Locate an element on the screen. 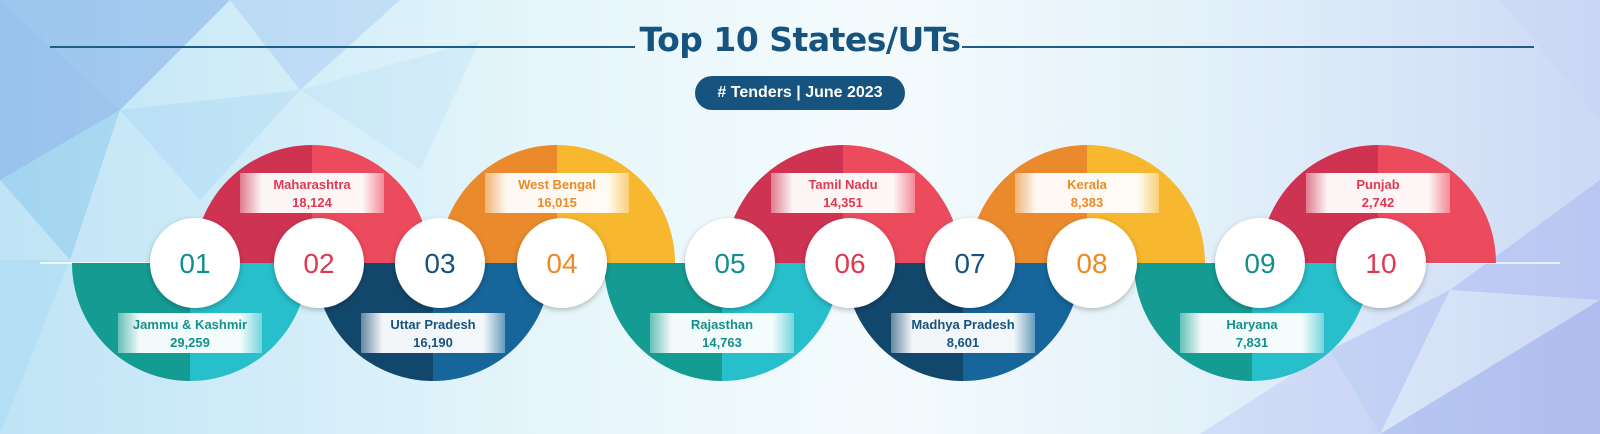 This screenshot has height=434, width=1600. rank-badge-01: 01 is located at coordinates (195, 263).